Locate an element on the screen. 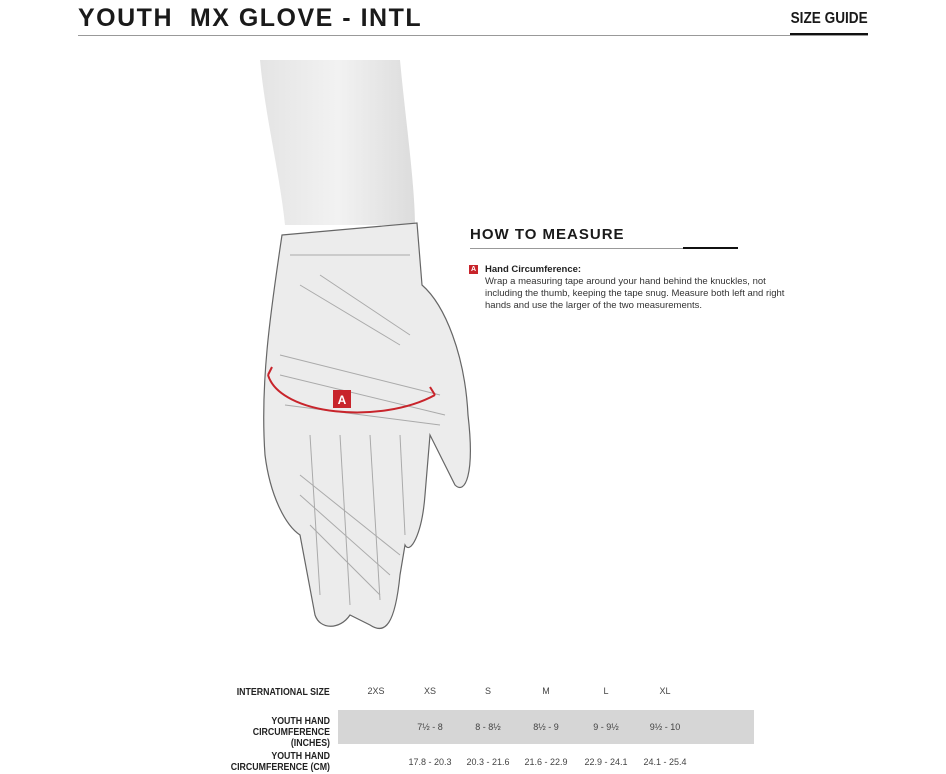 The width and height of the screenshot is (946, 774). marker-a-label: A is located at coordinates (342, 400).